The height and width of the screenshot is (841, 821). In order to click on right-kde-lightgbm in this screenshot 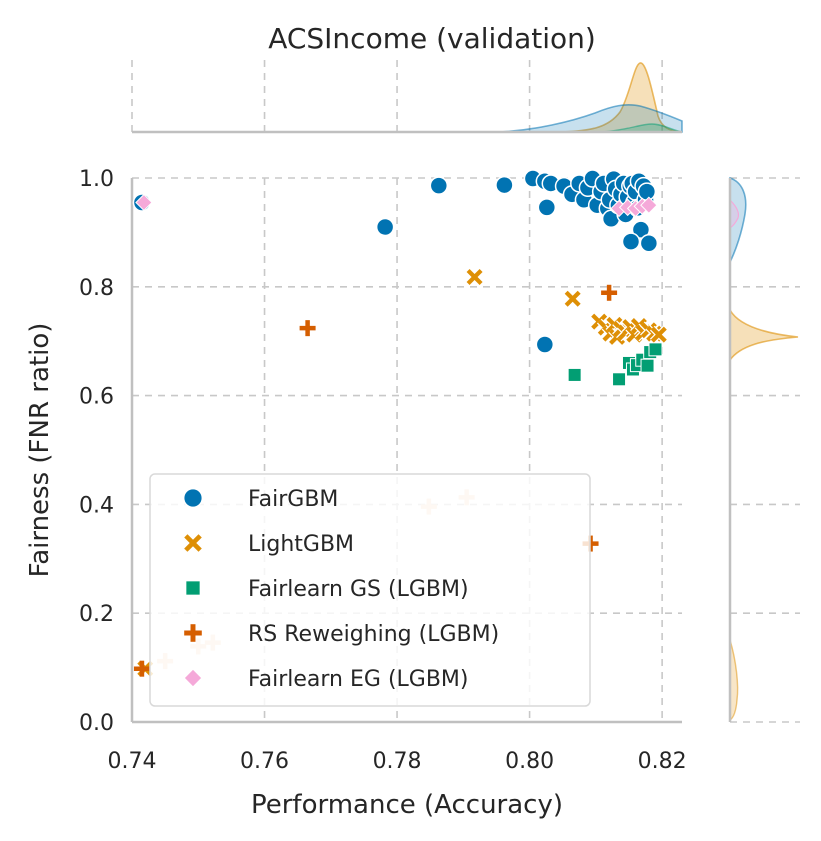, I will do `click(764, 334)`.